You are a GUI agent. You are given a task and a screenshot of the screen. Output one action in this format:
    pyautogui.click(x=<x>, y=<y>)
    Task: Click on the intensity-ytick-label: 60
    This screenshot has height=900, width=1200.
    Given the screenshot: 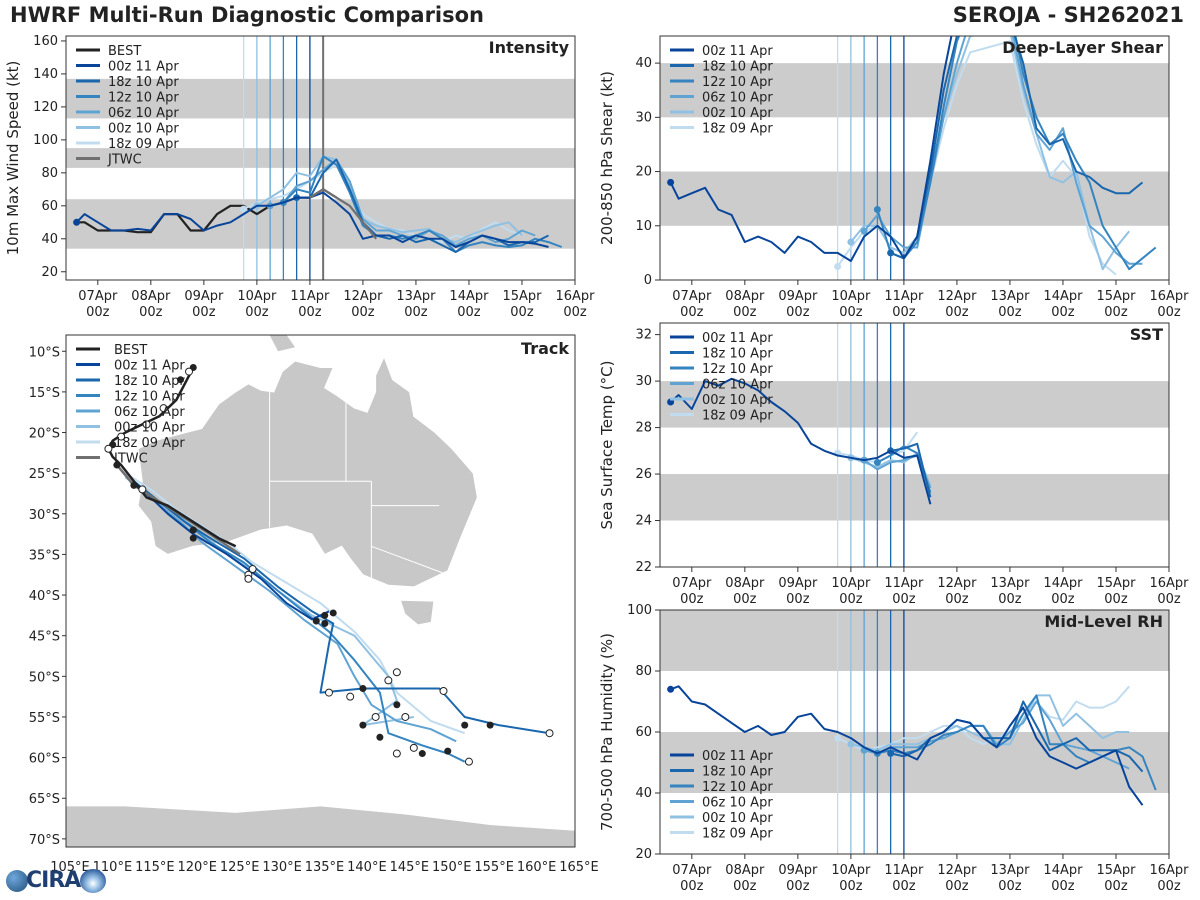 What is the action you would take?
    pyautogui.click(x=49, y=206)
    